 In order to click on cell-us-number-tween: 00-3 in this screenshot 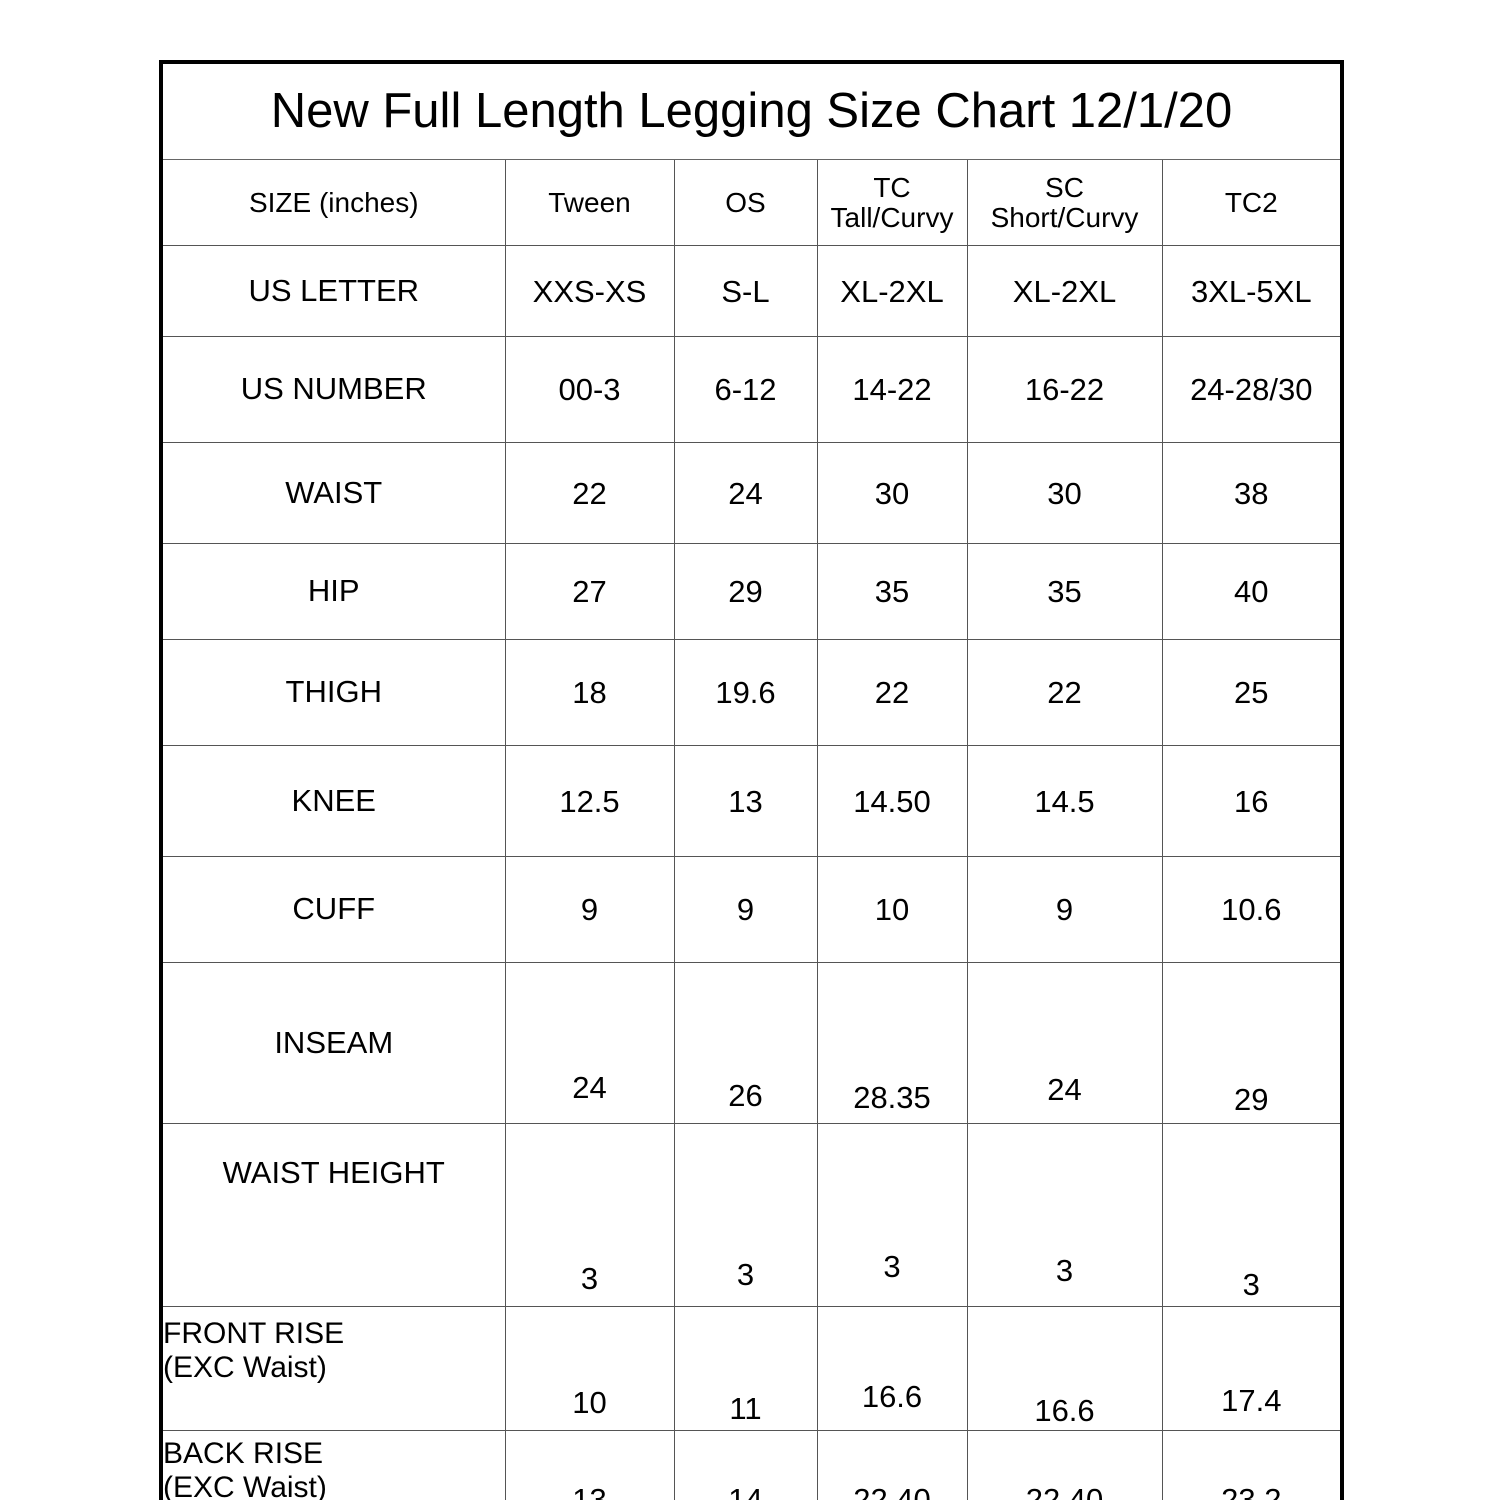, I will do `click(589, 389)`.